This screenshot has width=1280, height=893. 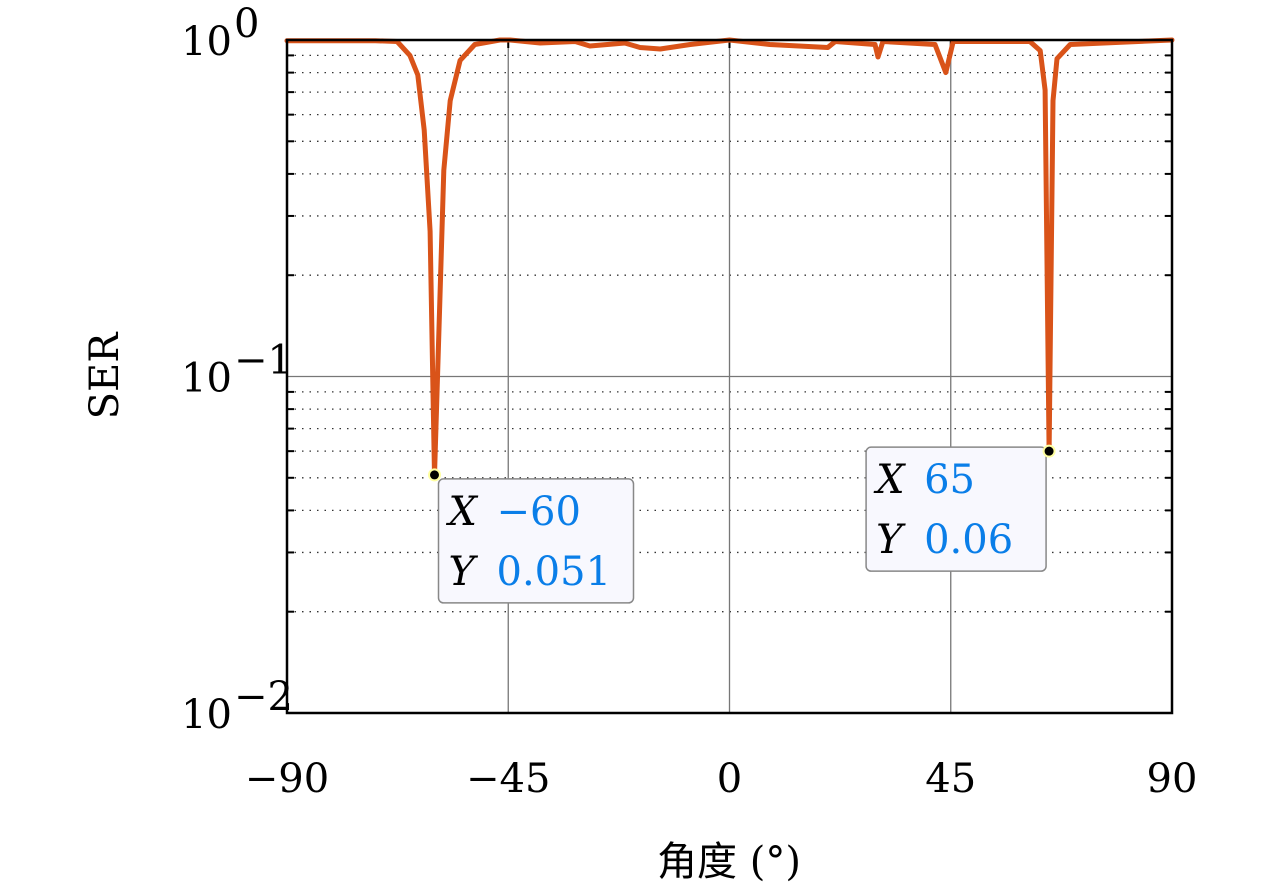 I want to click on x-axis-label: 角度 (°), so click(x=729, y=862).